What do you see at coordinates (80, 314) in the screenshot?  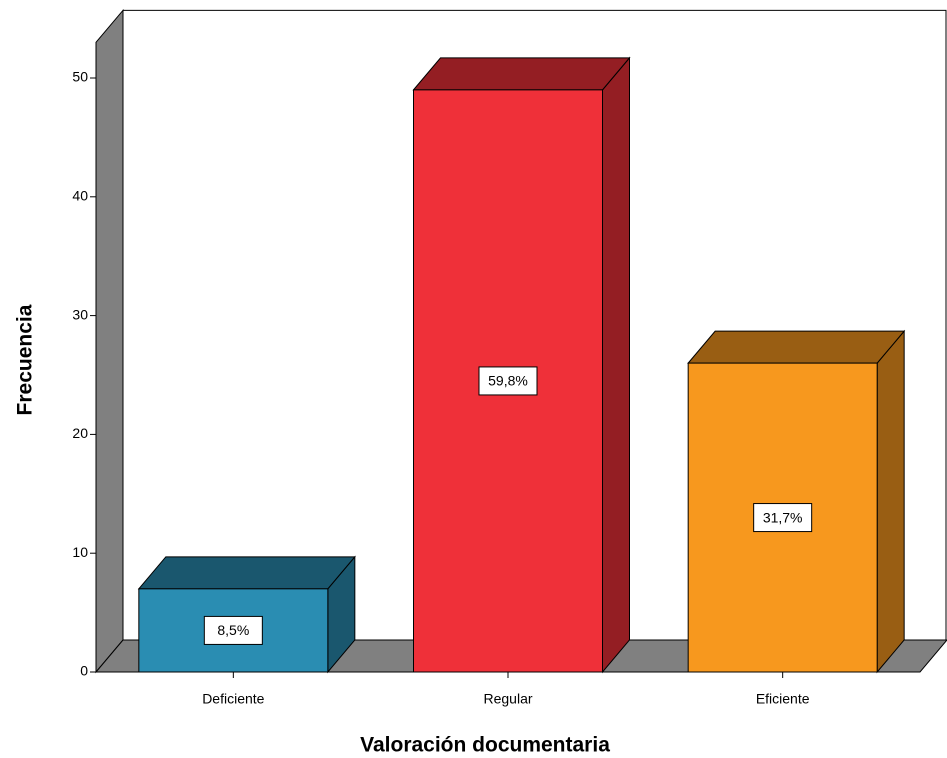 I see `y-tick-label: 30` at bounding box center [80, 314].